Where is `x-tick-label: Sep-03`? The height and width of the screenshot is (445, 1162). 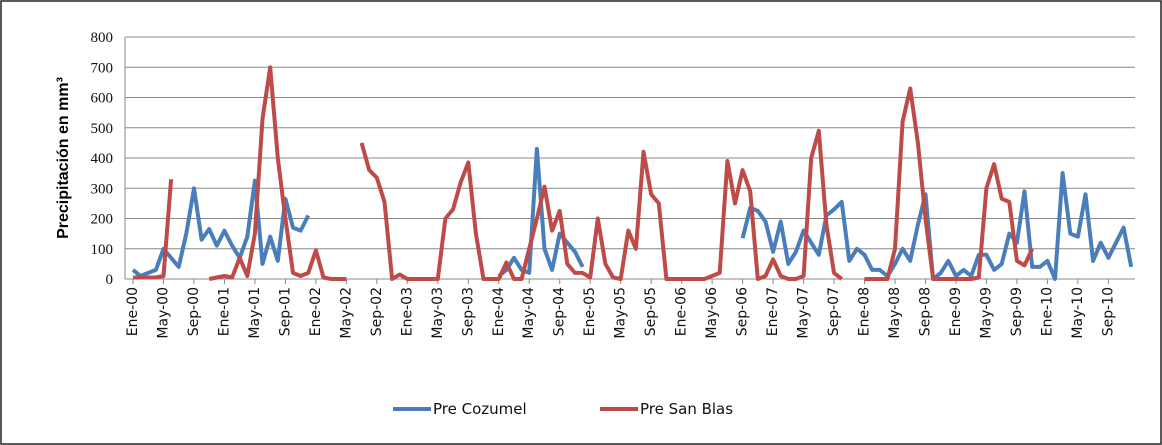 x-tick-label: Sep-03 is located at coordinates (468, 311).